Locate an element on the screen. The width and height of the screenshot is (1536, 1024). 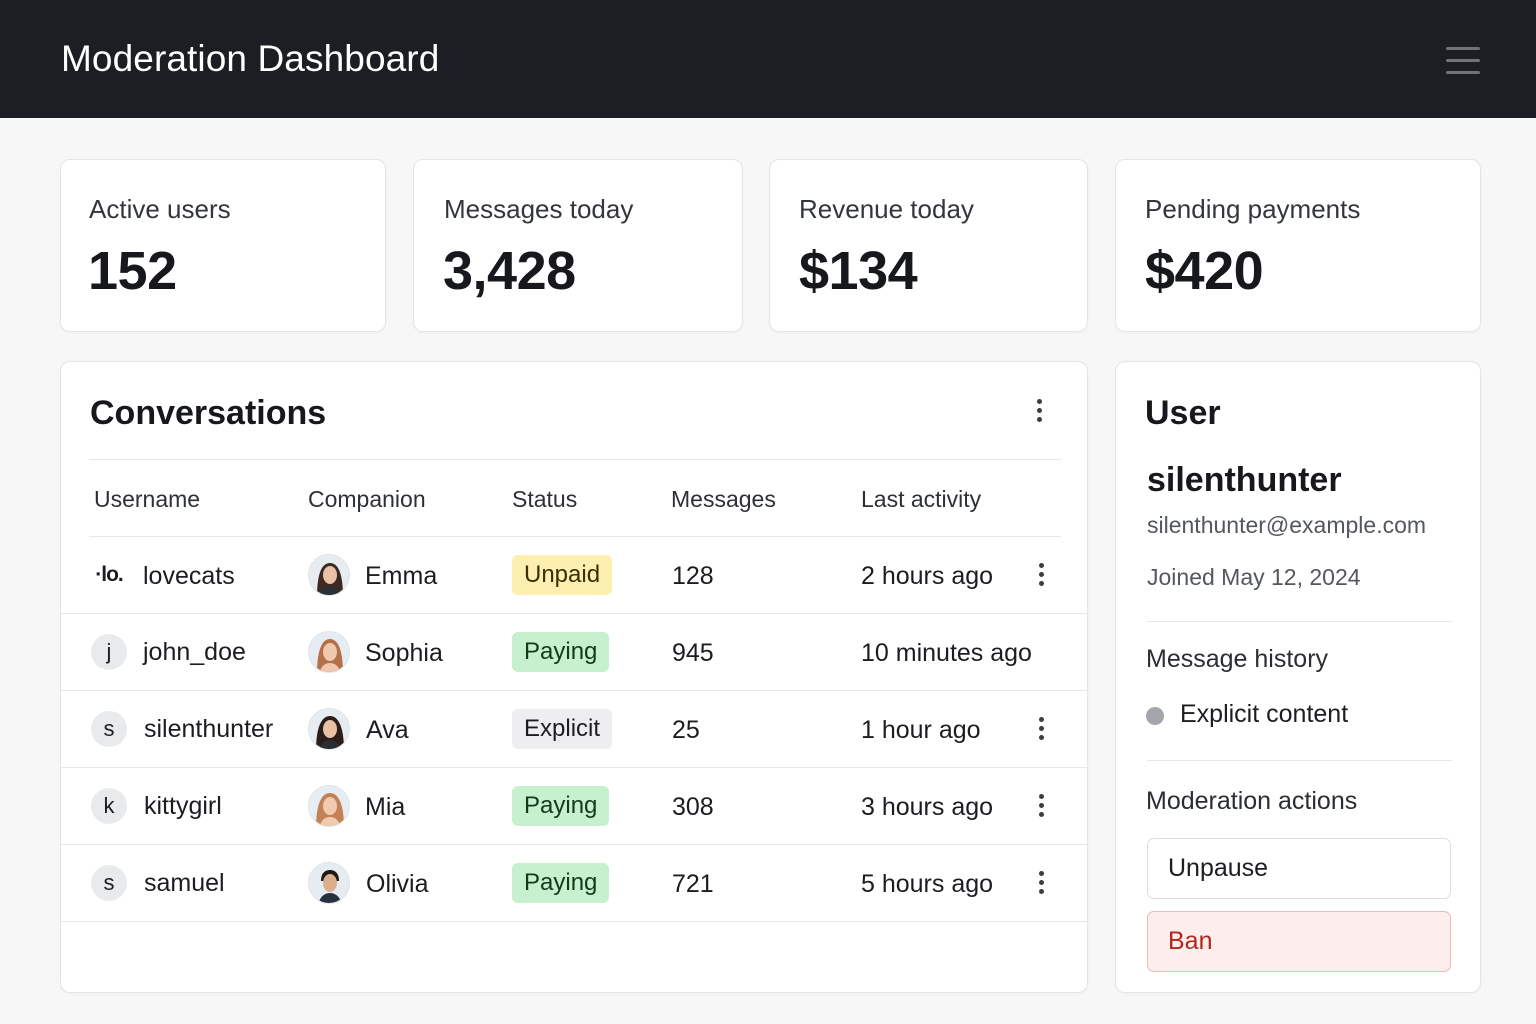
table-row: k kittygirl Mia Paying 308 3 hours ago is located at coordinates (575, 806).